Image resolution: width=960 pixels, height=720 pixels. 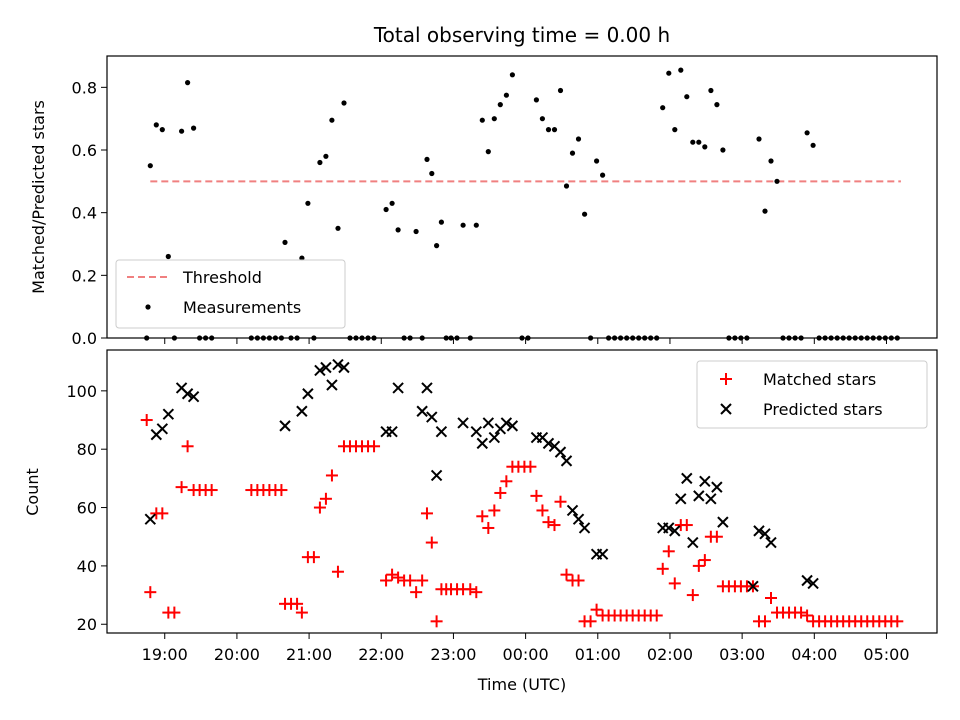 What do you see at coordinates (165, 654) in the screenshot?
I see `x-tick-label: 19:00` at bounding box center [165, 654].